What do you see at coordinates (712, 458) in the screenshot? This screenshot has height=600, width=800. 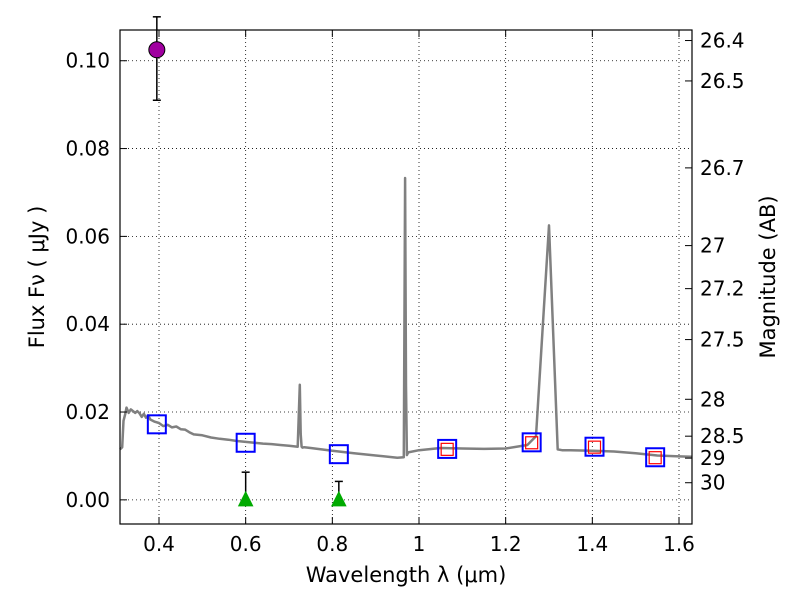 I see `magnitude-tick-label: 29` at bounding box center [712, 458].